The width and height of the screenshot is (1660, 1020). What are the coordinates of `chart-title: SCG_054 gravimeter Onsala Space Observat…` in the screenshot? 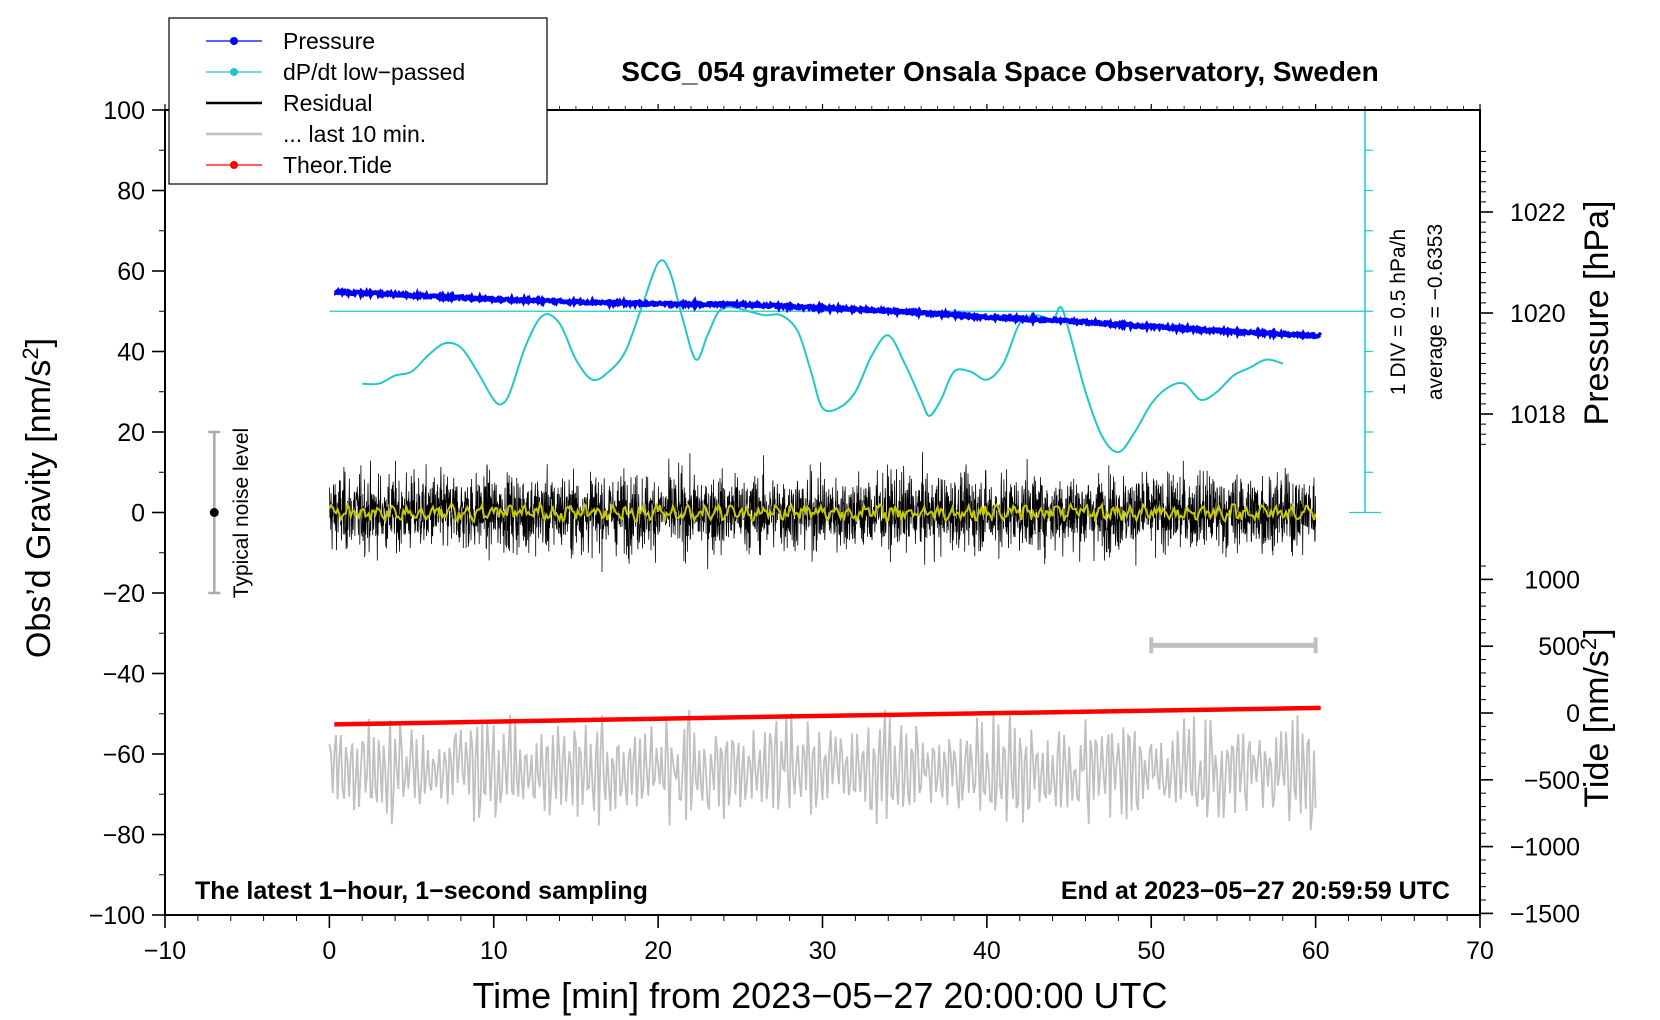 It's located at (999, 71).